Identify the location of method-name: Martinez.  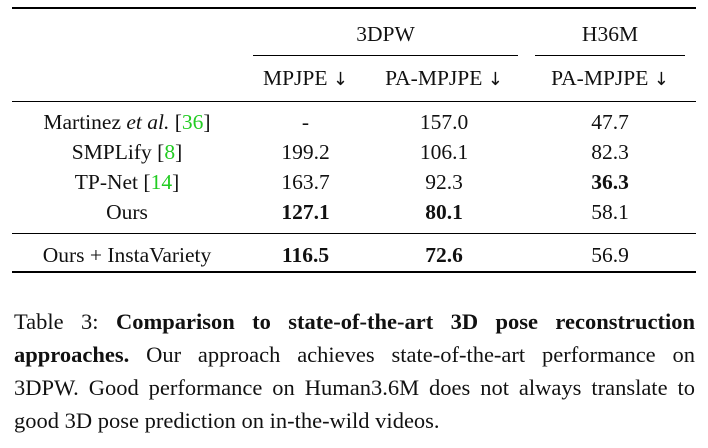
(85, 122).